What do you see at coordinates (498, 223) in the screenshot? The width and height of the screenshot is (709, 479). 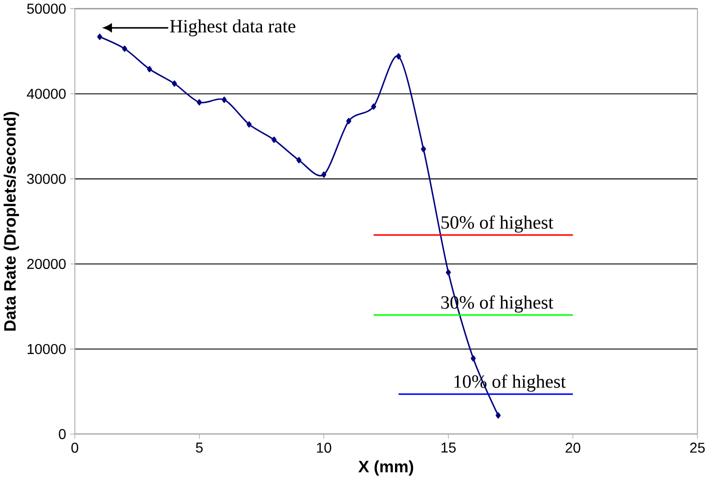 I see `series-label: 50% of highest` at bounding box center [498, 223].